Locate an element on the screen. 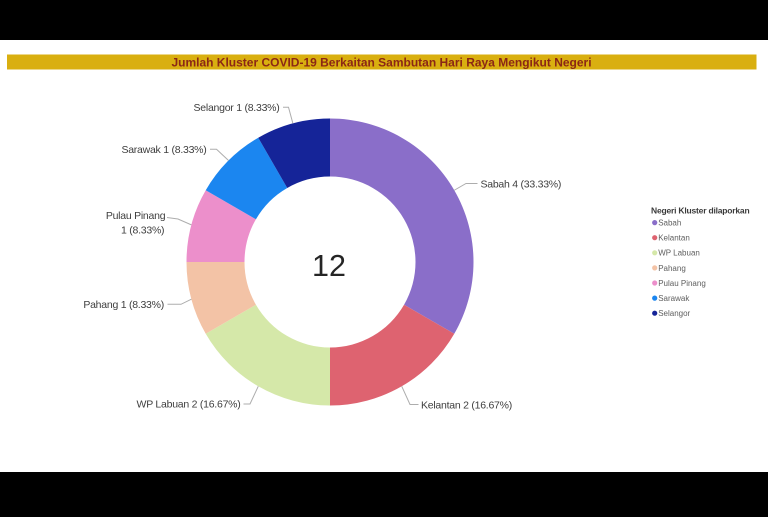 The width and height of the screenshot is (768, 517). svg-text: Sabah is located at coordinates (669, 223).